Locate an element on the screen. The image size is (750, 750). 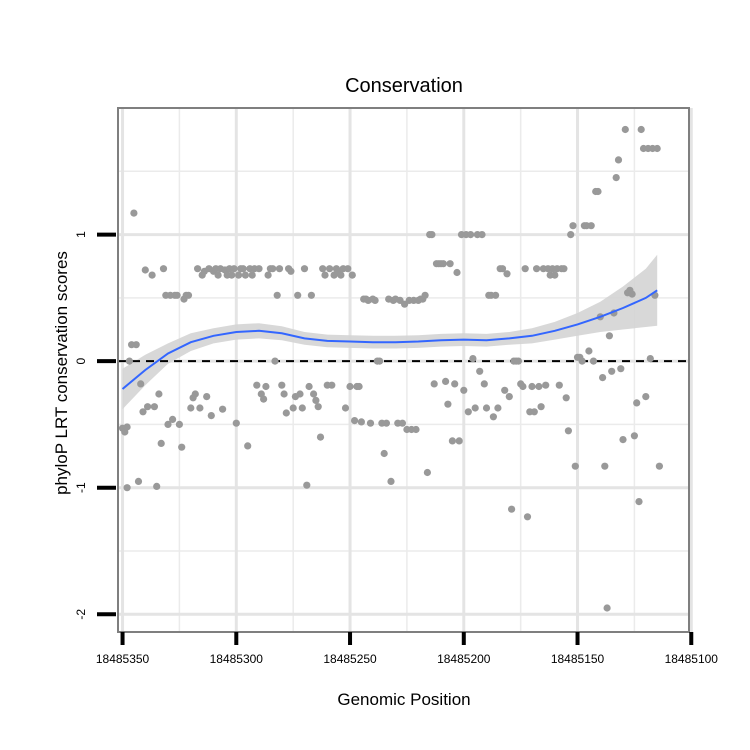
y-tick-label: 1 is located at coordinates (81, 234).